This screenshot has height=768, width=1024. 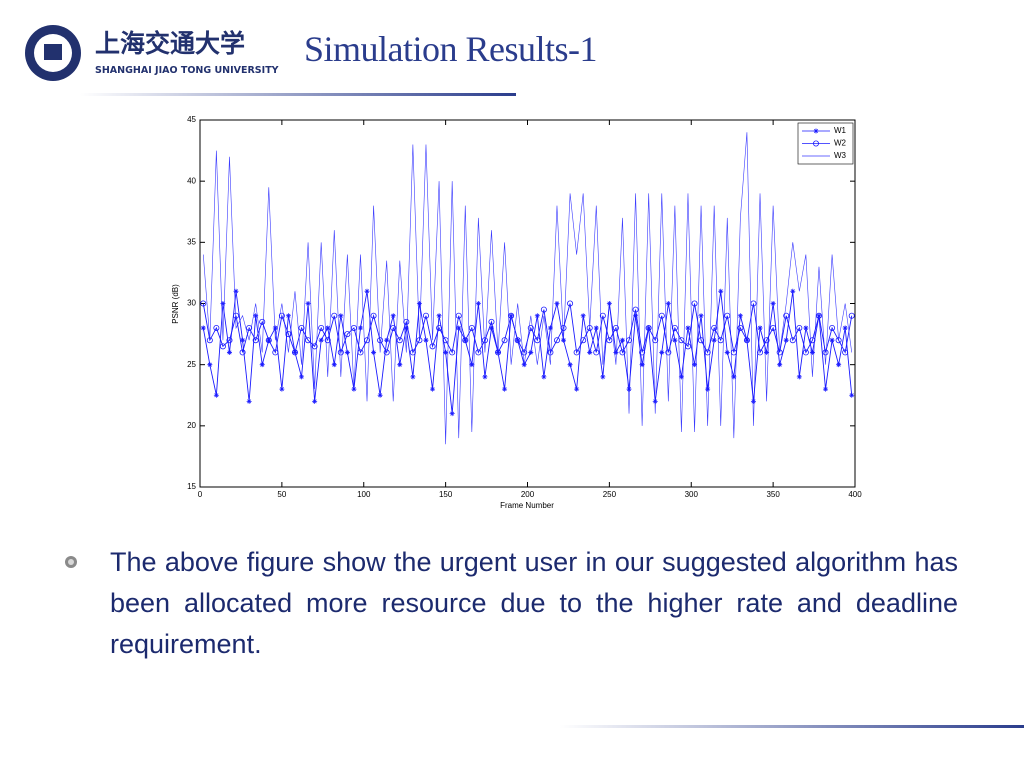 What do you see at coordinates (451, 49) in the screenshot?
I see `slide-title: Simulation Results-1` at bounding box center [451, 49].